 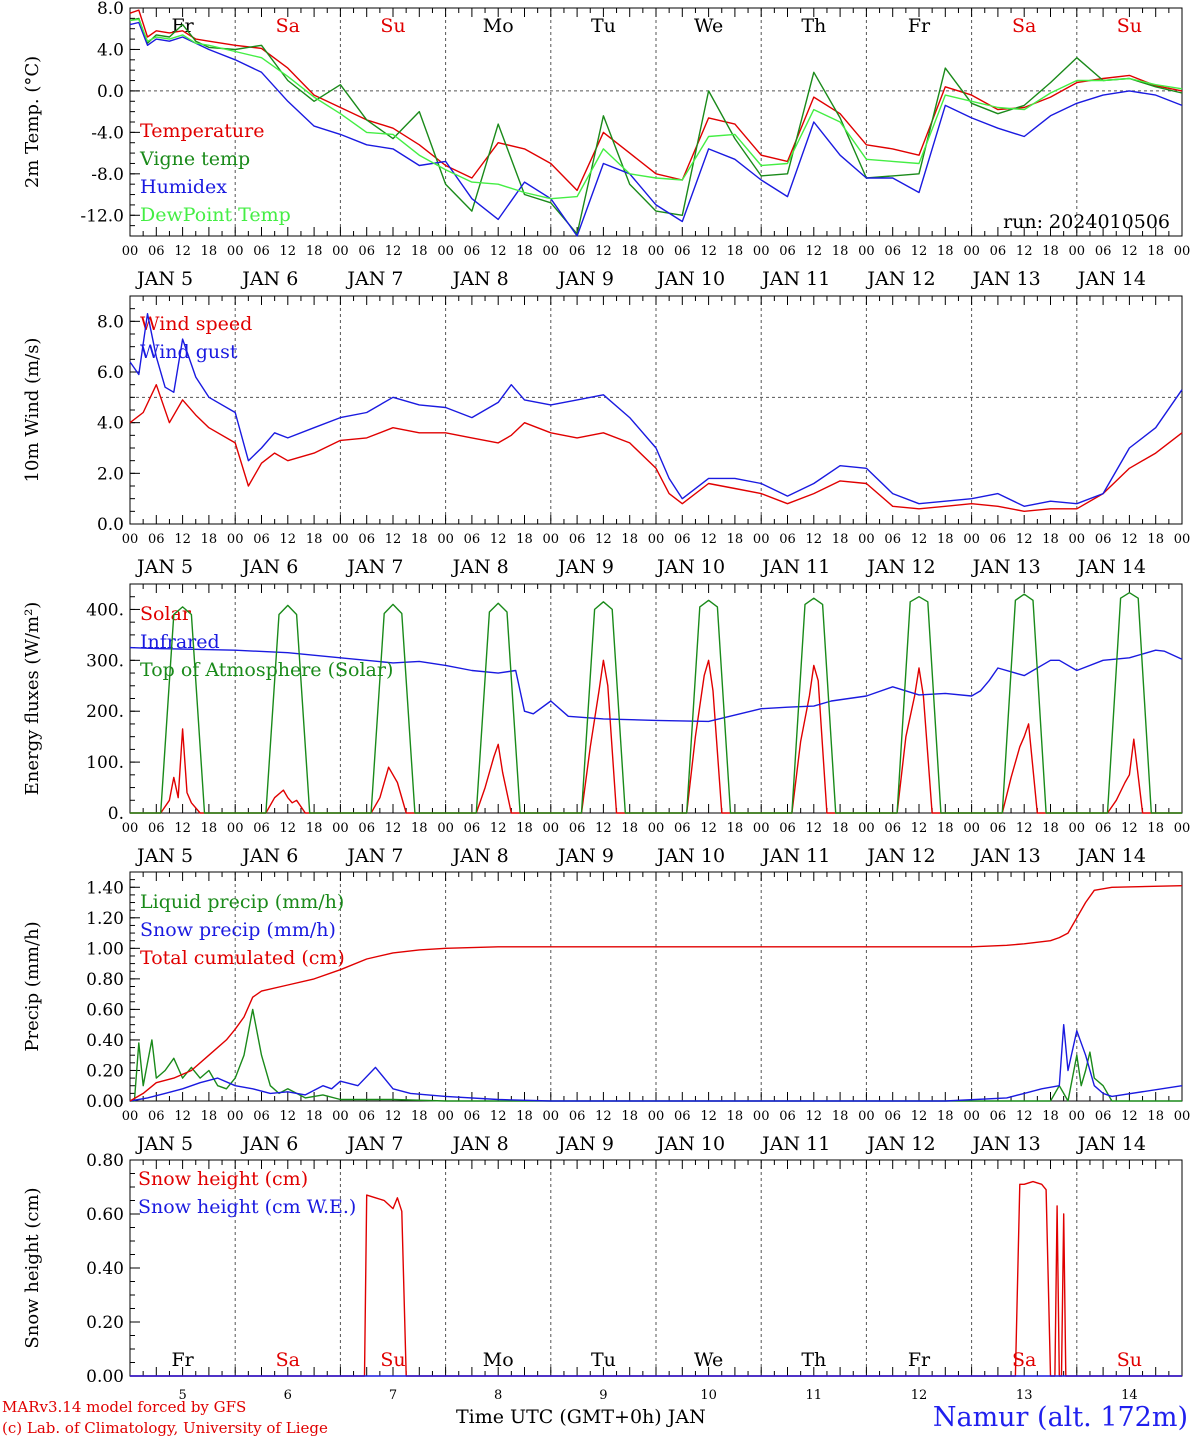 I want to click on y-tick-label: 0.80, so click(x=105, y=980).